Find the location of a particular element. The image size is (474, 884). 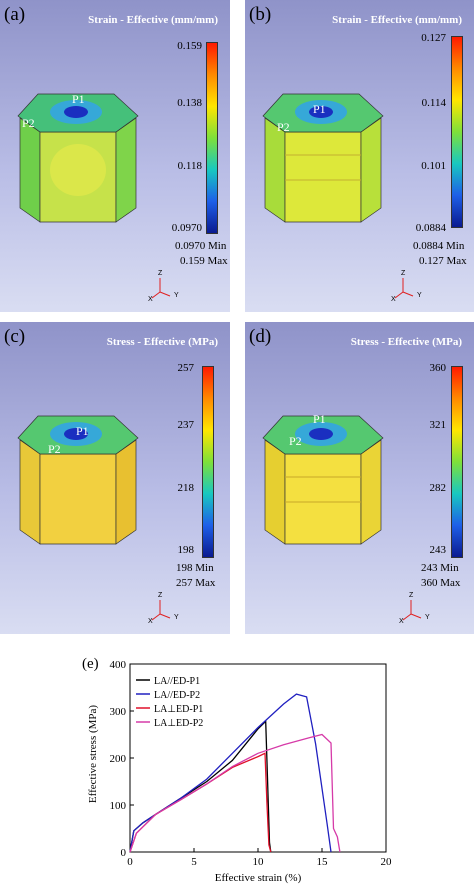

chart-panel-label: (e) is located at coordinates (90, 664).